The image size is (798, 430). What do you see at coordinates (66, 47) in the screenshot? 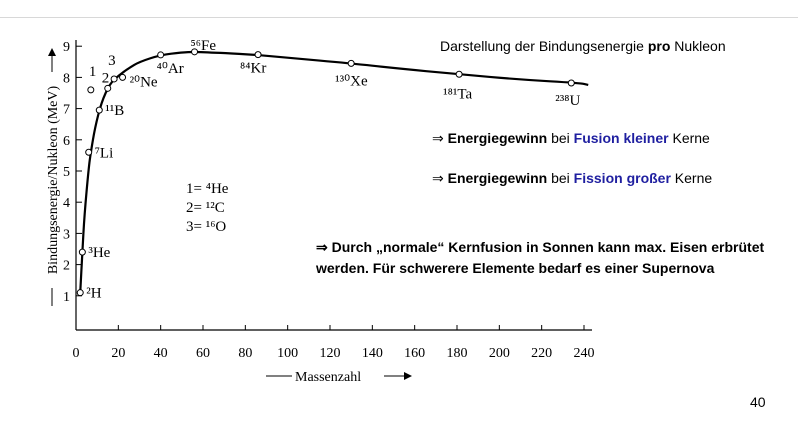
I see `y-tick-label: 9` at bounding box center [66, 47].